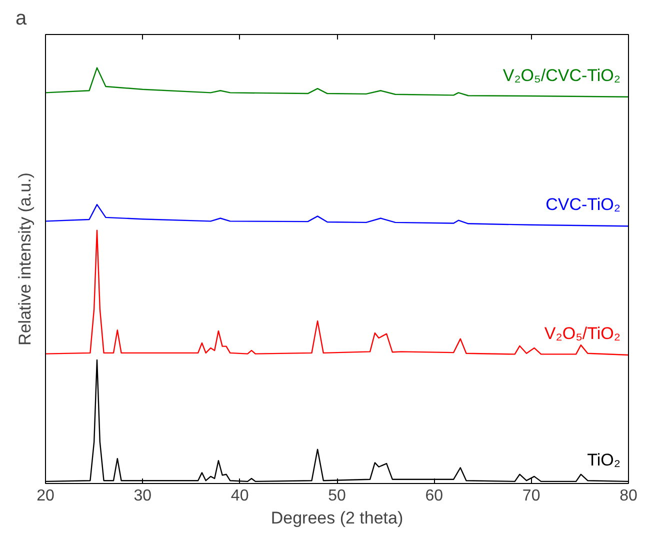 This screenshot has height=536, width=653. I want to click on x-tick-label: 40, so click(239, 496).